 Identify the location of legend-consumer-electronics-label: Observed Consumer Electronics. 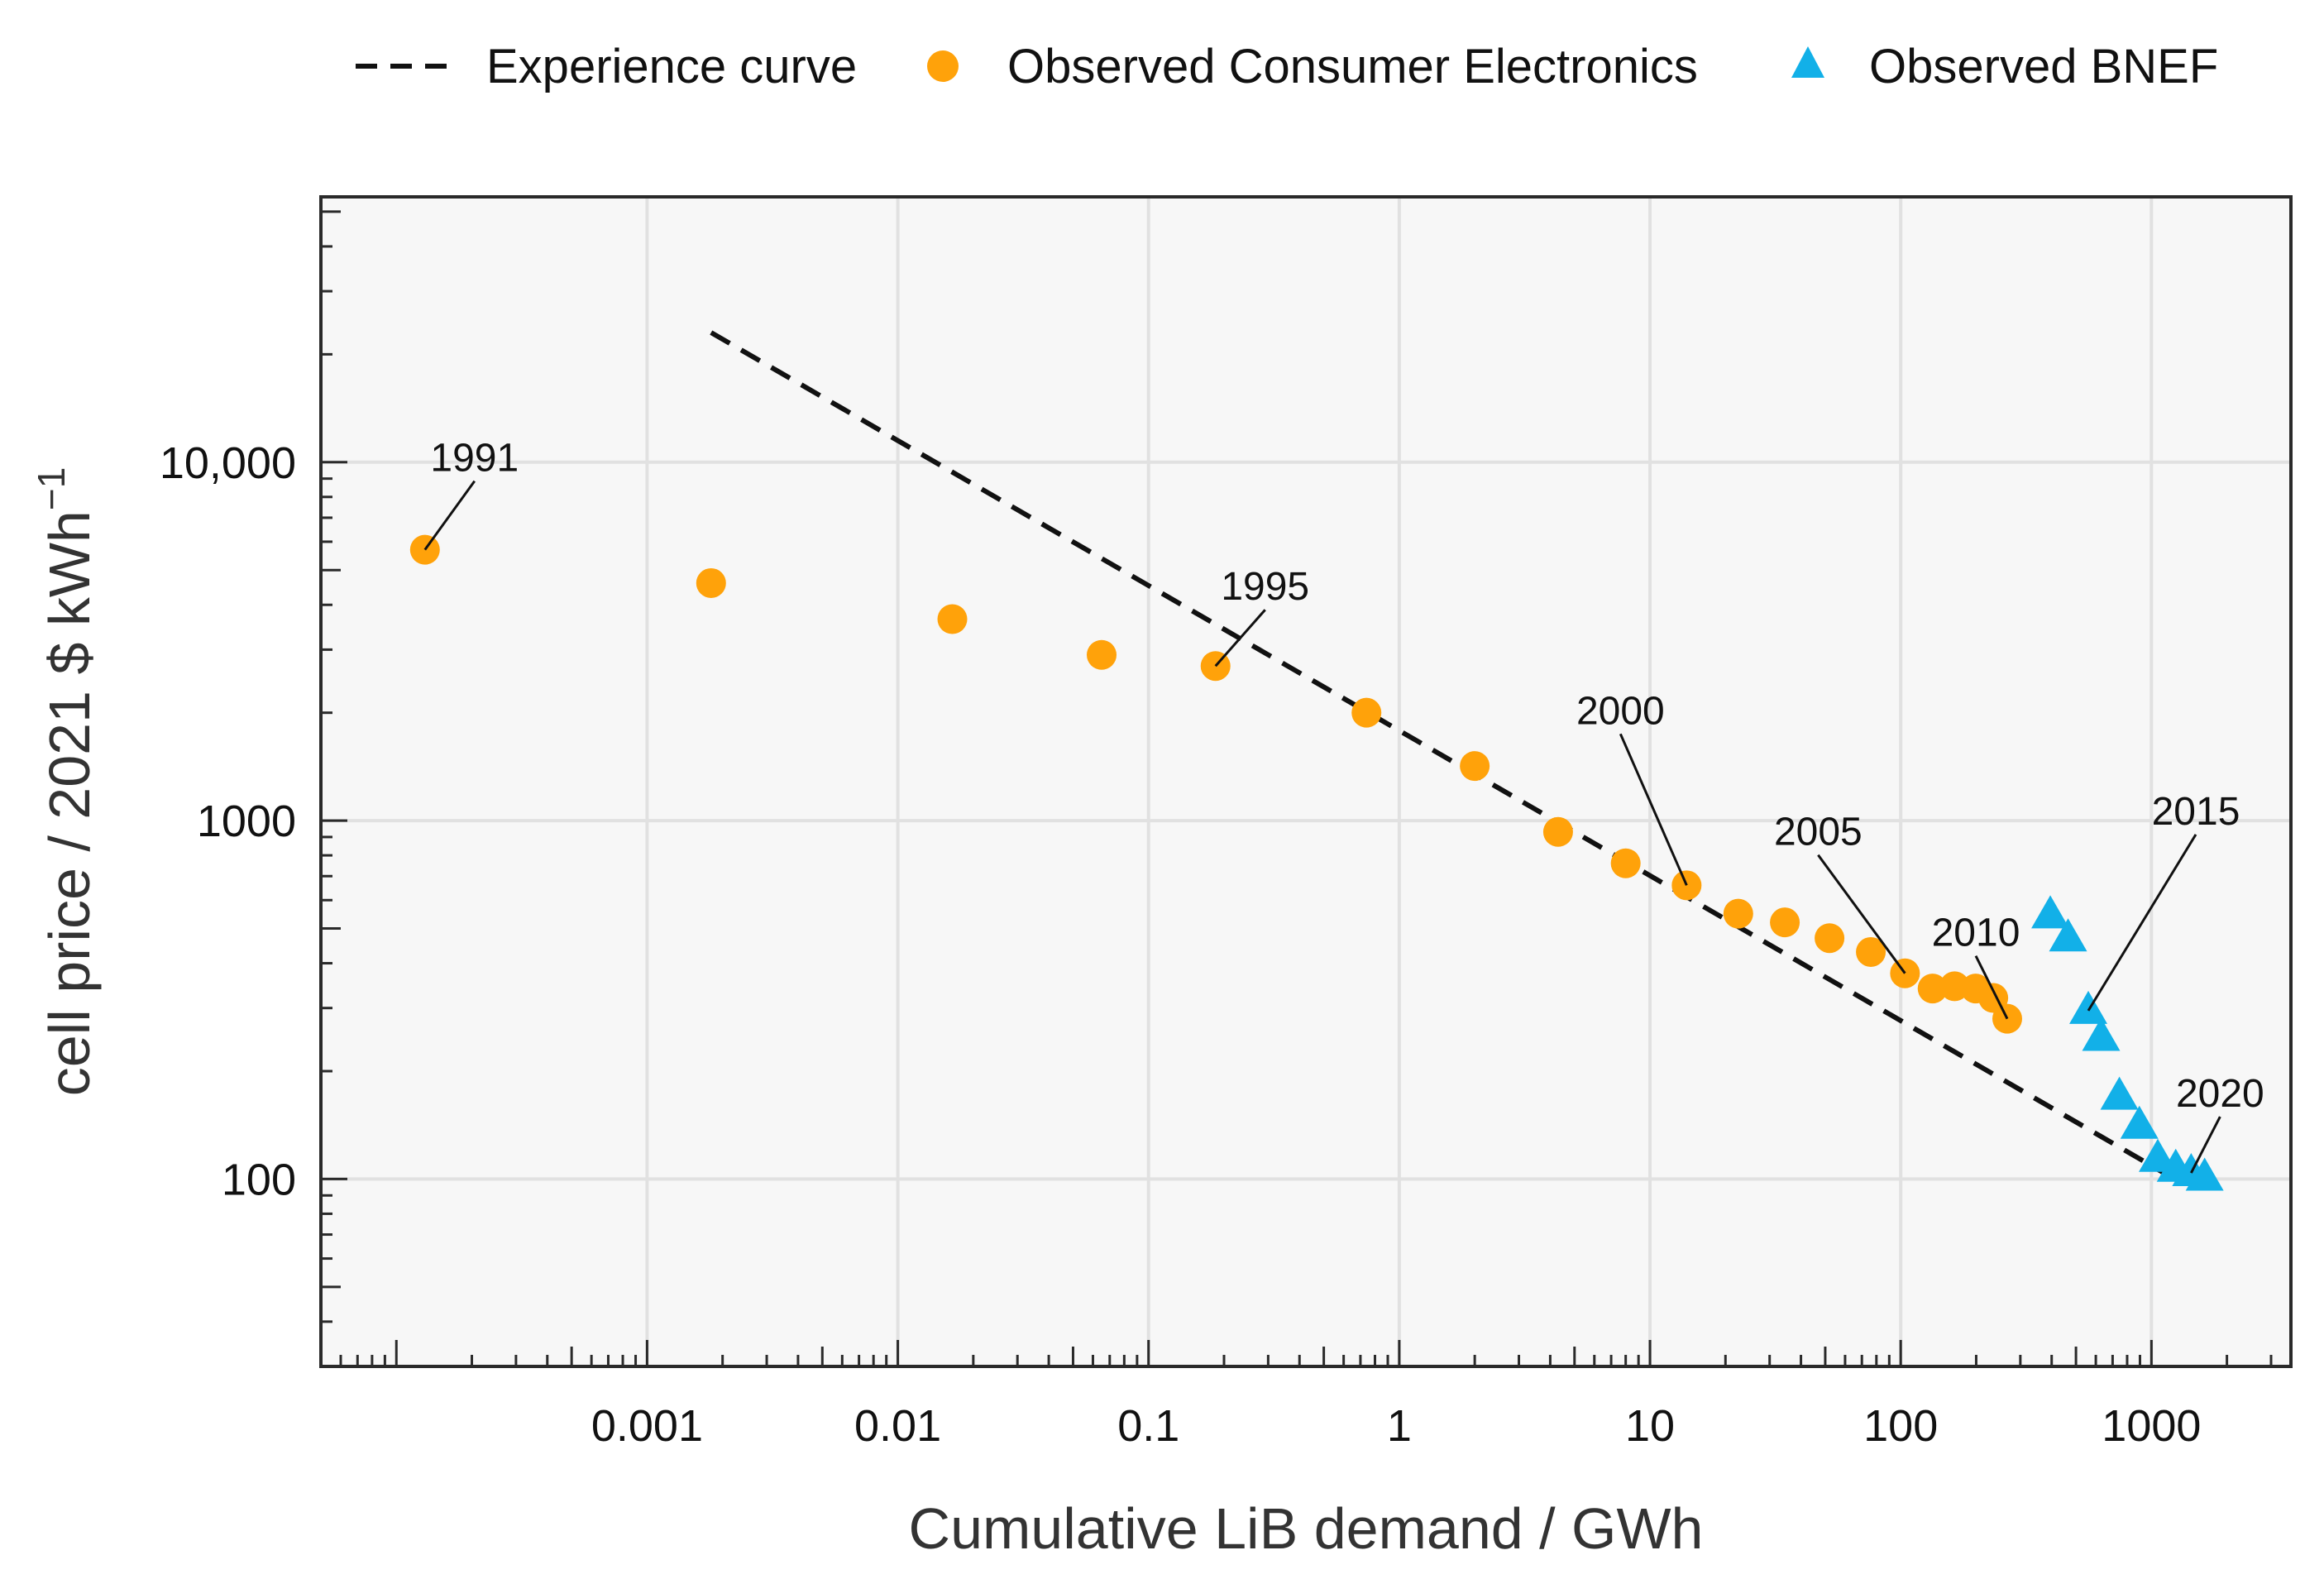
(1353, 66).